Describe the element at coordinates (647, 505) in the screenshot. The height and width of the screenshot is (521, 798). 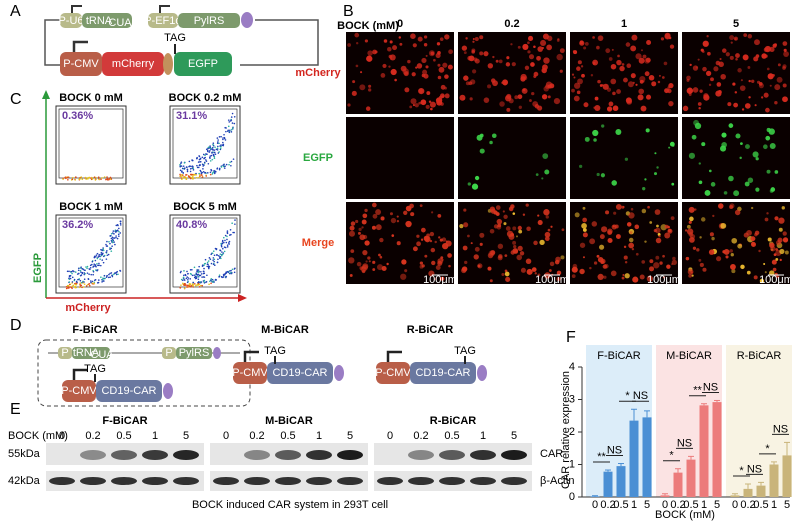
I see `x-tick-label: 5` at that location.